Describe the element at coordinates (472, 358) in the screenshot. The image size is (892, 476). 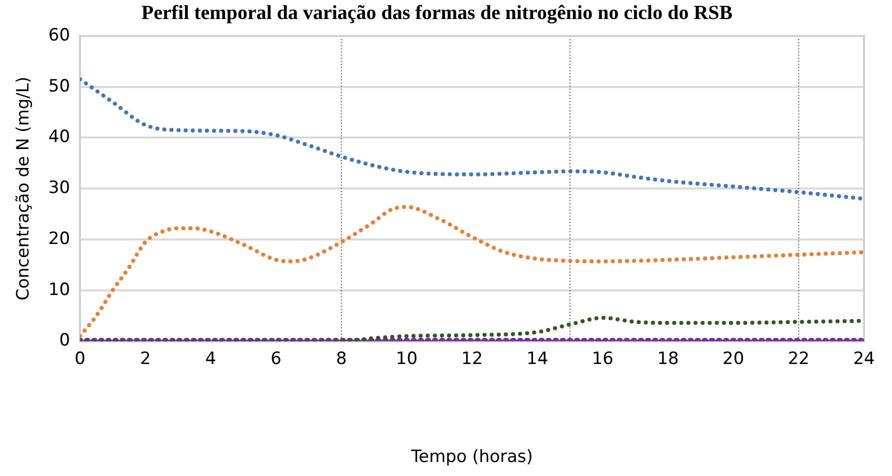
I see `x-tick-label: 12` at that location.